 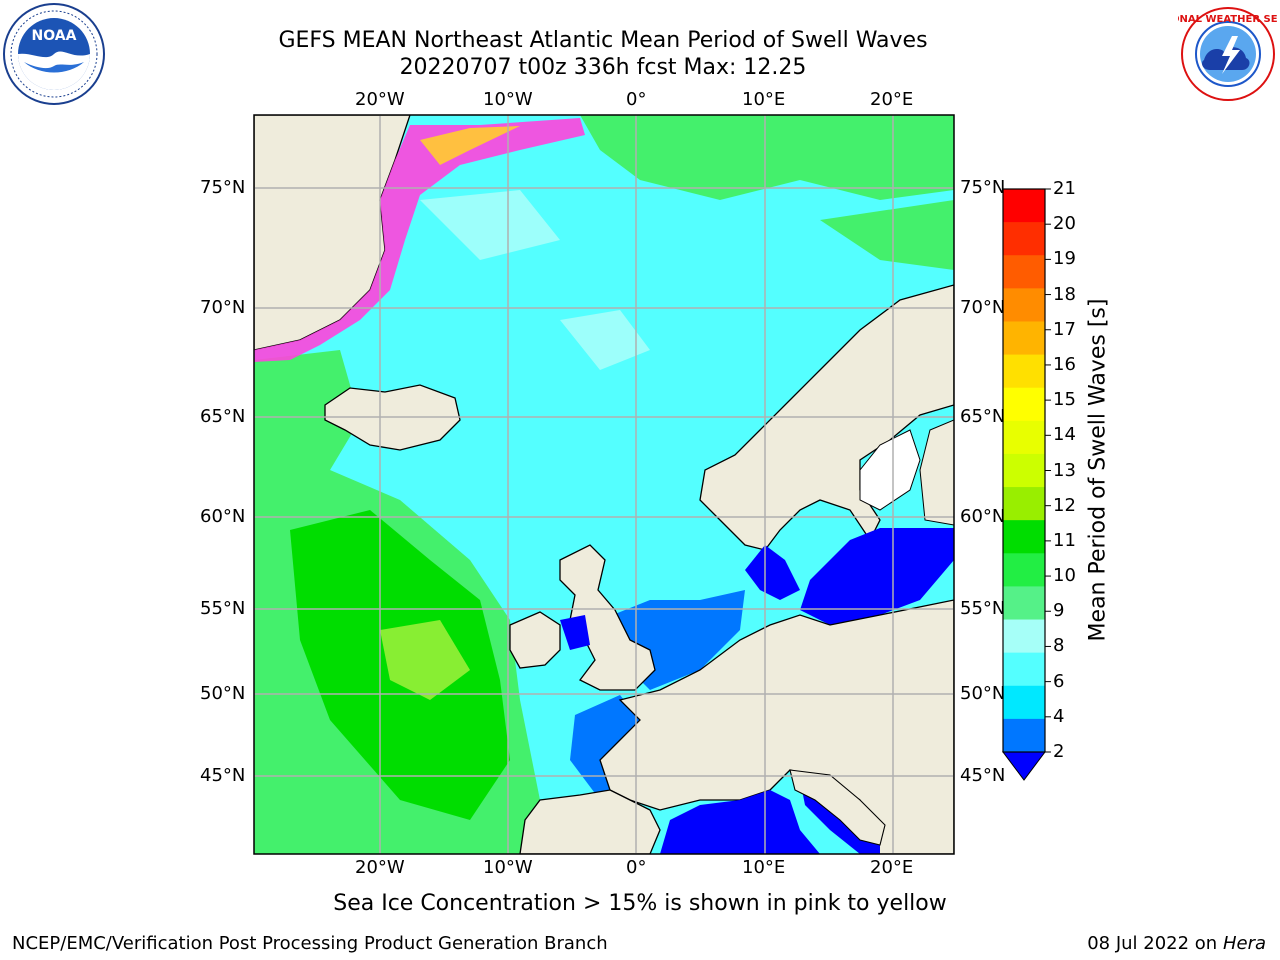 What do you see at coordinates (892, 867) in the screenshot?
I see `lon-label-bottom: 20°E` at bounding box center [892, 867].